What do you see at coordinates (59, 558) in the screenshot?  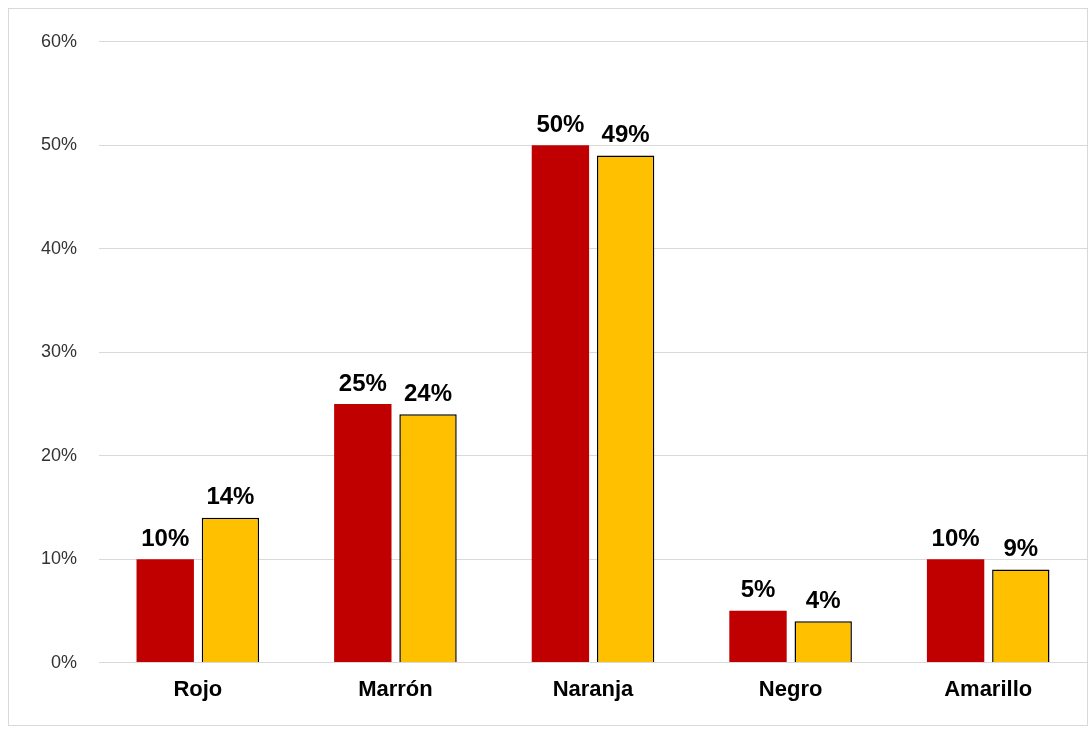 I see `y-tick-label: 10%` at bounding box center [59, 558].